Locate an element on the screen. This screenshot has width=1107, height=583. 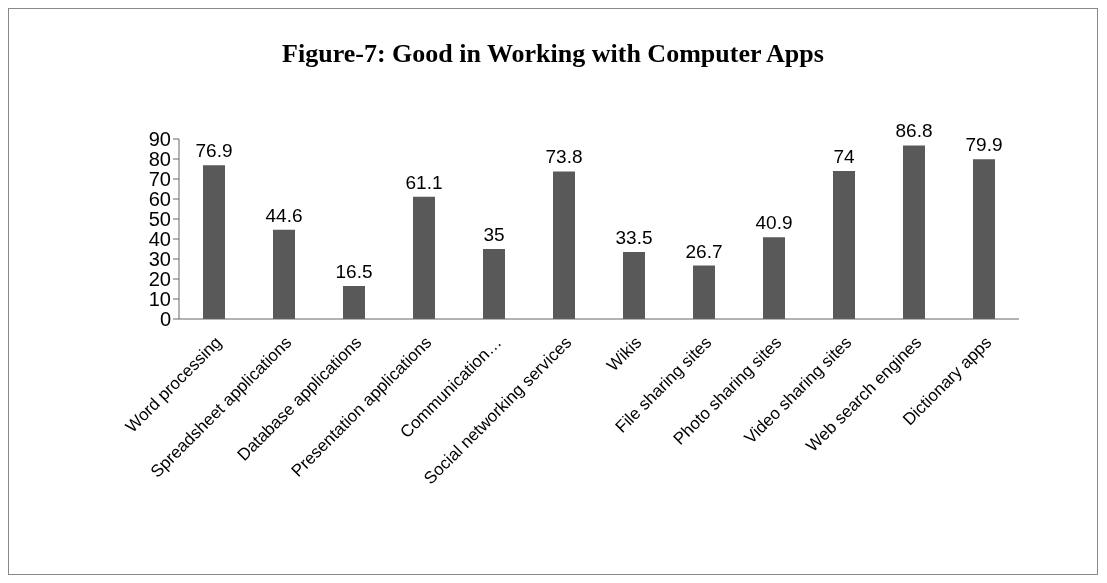
chart-title: Figure-7: Good in Working with Computer Apps is located at coordinates (553, 54).